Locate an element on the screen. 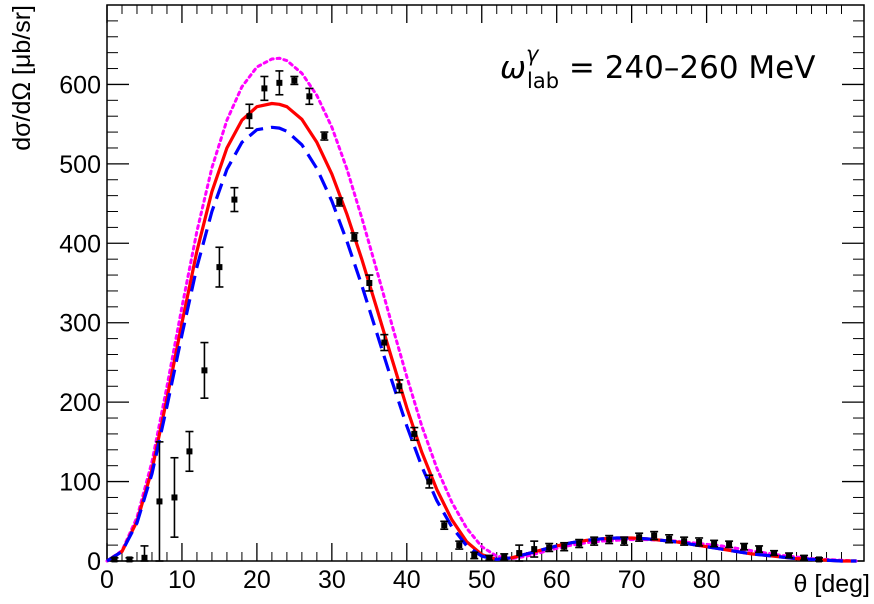 Image resolution: width=874 pixels, height=604 pixels. y-tick-label: 0 is located at coordinates (94, 562).